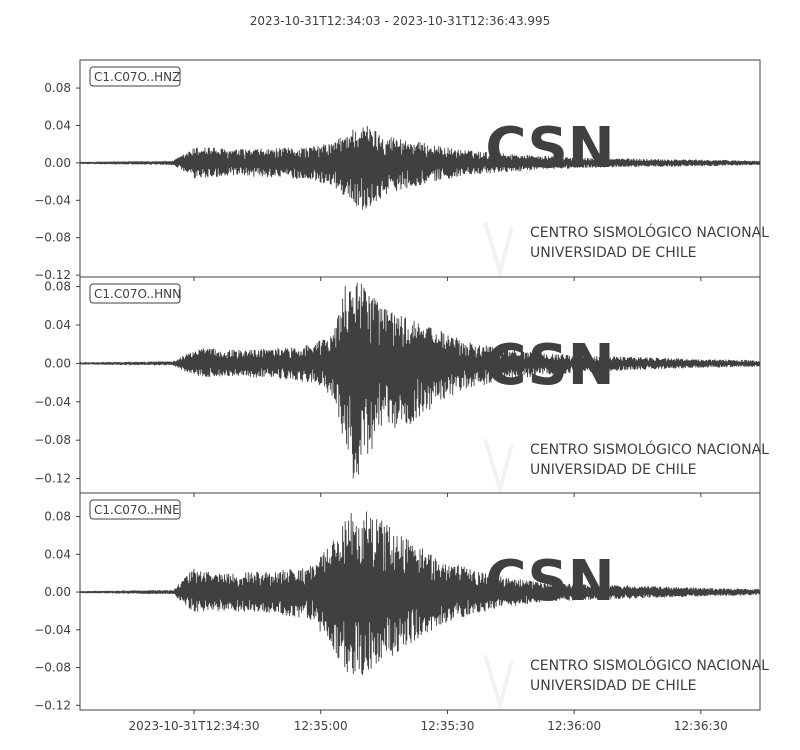 This screenshot has width=800, height=750. I want to click on channel-label: C1.C07O..HNZ, so click(135, 76).